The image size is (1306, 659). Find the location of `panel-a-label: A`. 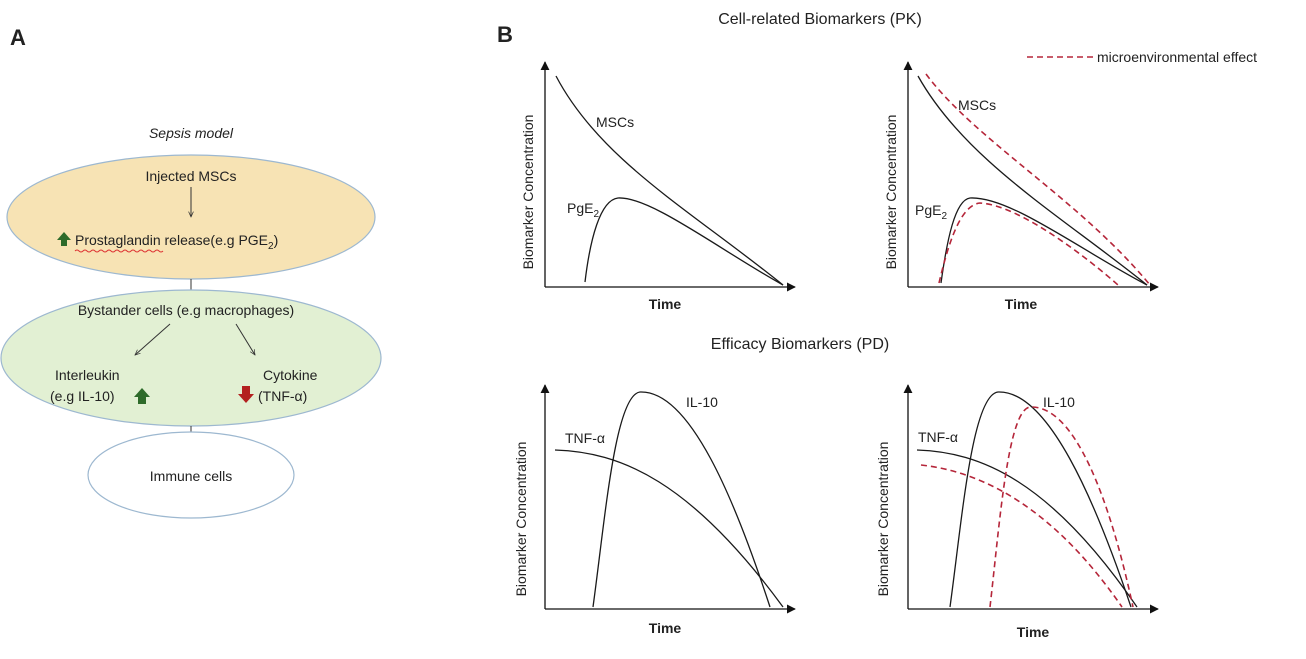

panel-a-label: A is located at coordinates (18, 37).